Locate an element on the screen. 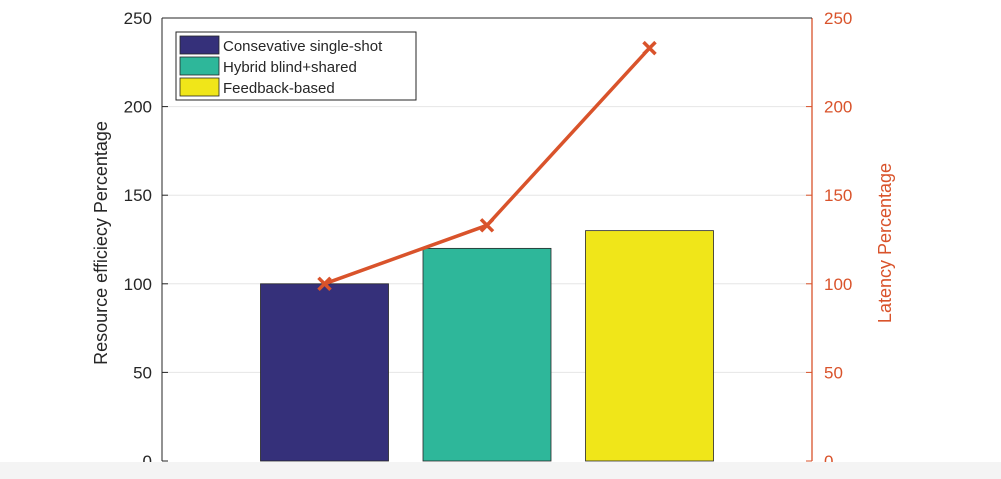 The height and width of the screenshot is (479, 1001). y-tick-label-left-4: 200 is located at coordinates (138, 107).